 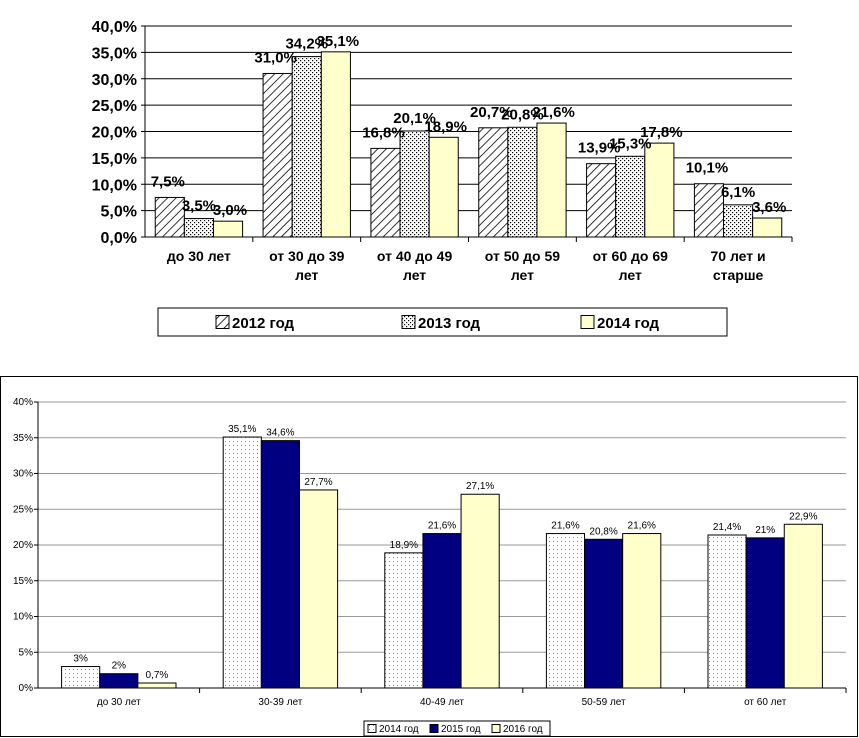 I want to click on y-tick-label: 35%, so click(x=23, y=438).